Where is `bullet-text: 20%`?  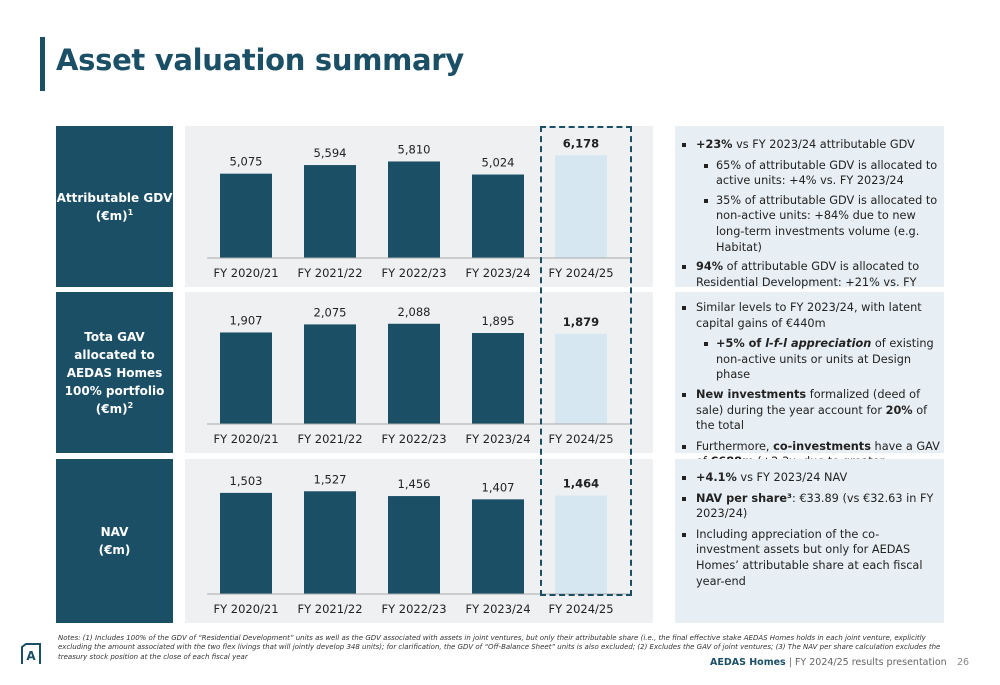 bullet-text: 20% is located at coordinates (899, 410).